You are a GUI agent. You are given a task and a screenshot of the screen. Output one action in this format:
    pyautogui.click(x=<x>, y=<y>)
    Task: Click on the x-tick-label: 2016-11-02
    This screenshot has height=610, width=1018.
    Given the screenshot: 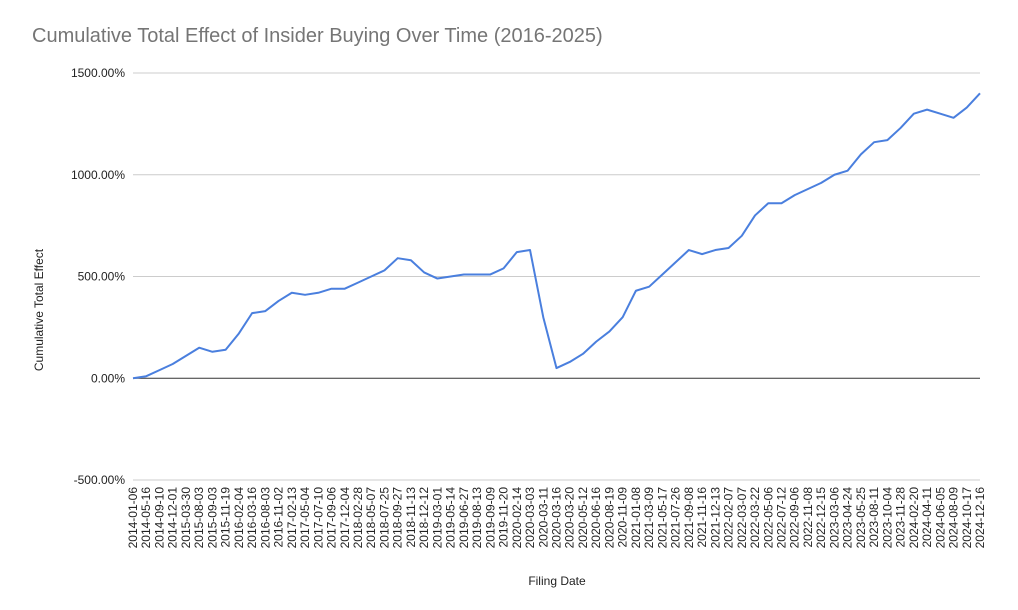 What is the action you would take?
    pyautogui.click(x=279, y=517)
    